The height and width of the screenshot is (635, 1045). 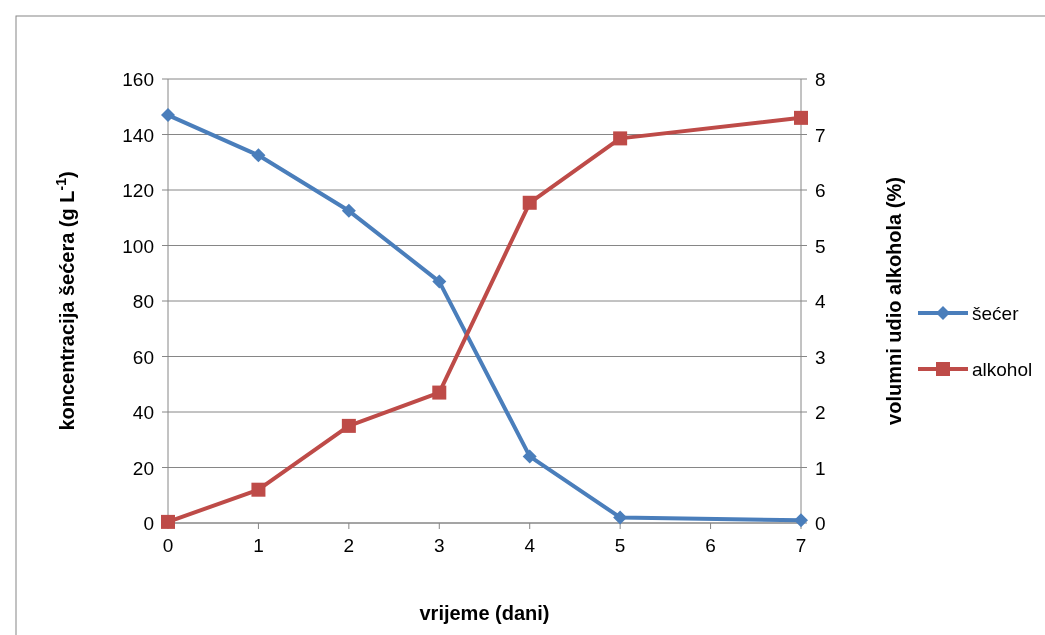 I want to click on y2-tick-label: 6, so click(x=820, y=190).